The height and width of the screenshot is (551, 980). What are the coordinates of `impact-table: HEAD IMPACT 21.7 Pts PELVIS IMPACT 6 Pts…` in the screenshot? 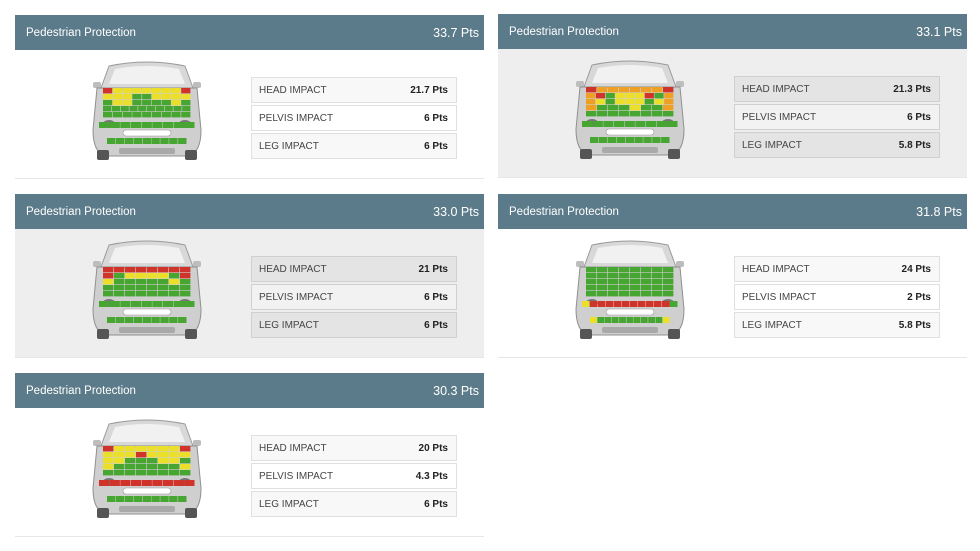 It's located at (354, 119).